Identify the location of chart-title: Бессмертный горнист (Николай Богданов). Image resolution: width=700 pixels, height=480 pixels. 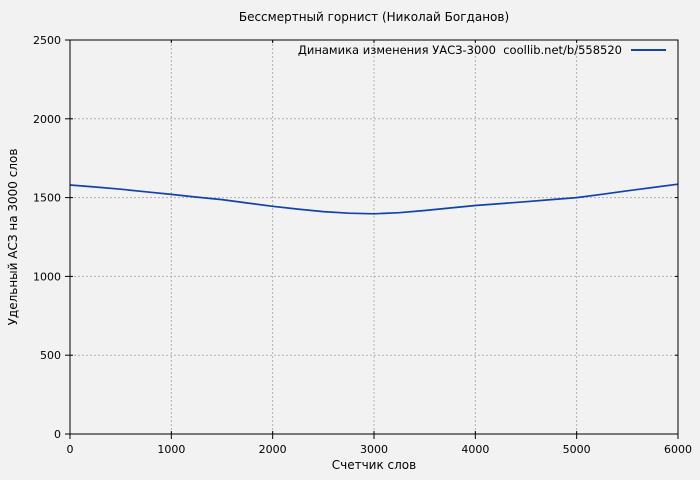
(374, 17).